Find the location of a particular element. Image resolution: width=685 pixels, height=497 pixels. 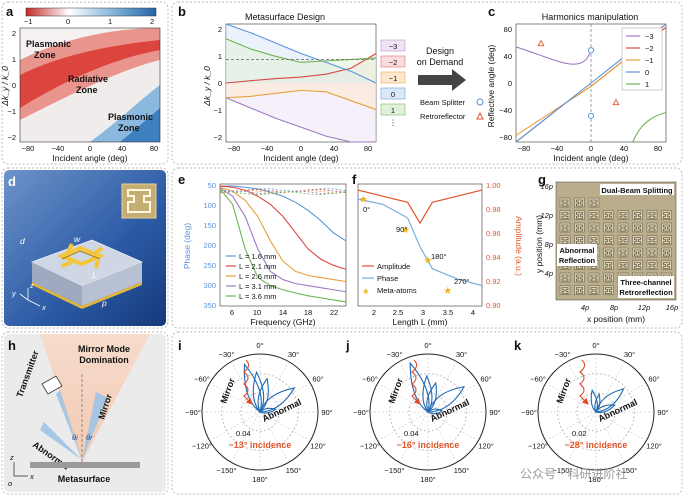

x-tick: 40 is located at coordinates (122, 148).